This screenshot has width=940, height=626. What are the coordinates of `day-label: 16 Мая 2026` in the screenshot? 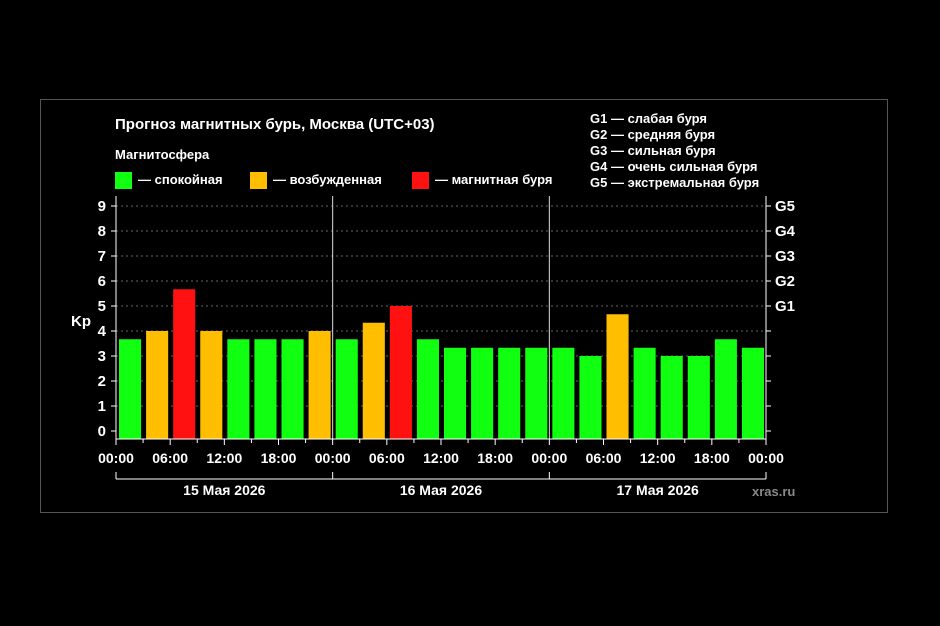 It's located at (441, 490).